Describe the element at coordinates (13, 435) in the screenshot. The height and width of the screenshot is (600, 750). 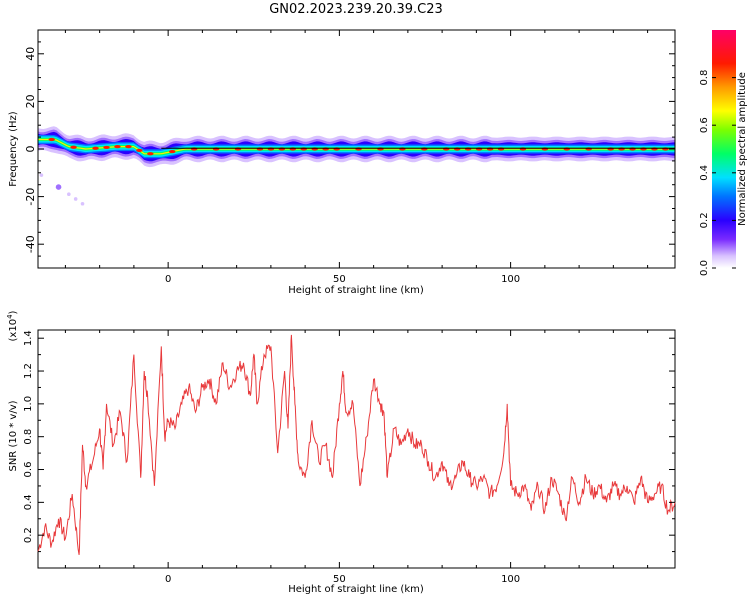
I see `snr-ylabel: SNR (10 * v/v)` at that location.